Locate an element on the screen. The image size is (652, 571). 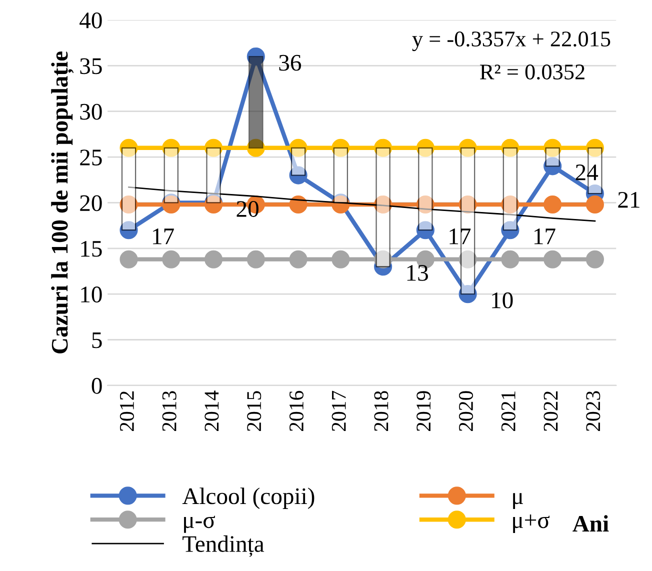
y-tick-label: 0 is located at coordinates (97, 386).